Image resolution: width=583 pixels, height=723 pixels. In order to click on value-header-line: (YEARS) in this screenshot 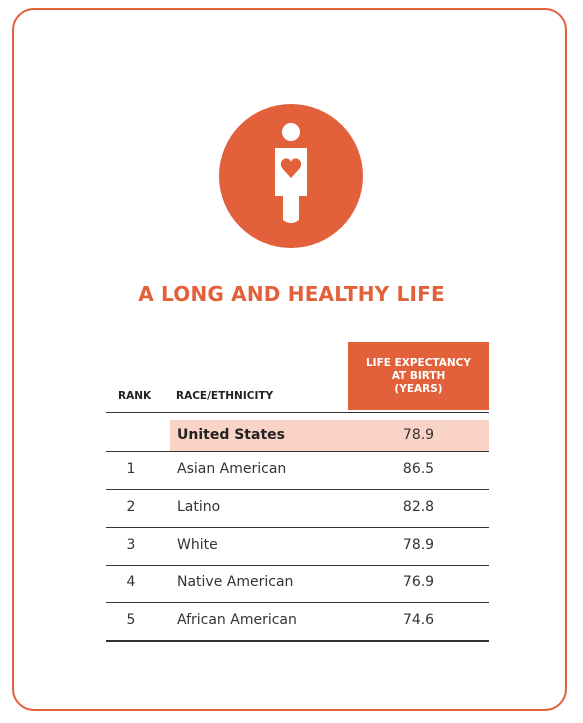, I will do `click(418, 388)`.